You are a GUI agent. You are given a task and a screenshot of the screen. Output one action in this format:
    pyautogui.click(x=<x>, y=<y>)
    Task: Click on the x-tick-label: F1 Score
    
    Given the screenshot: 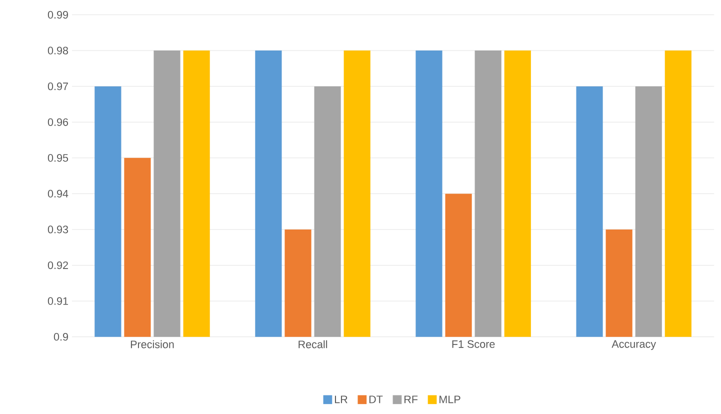 What is the action you would take?
    pyautogui.click(x=473, y=344)
    